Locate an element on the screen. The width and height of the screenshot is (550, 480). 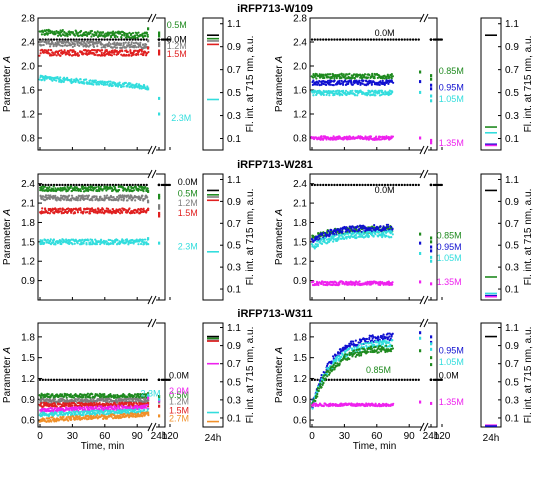
fluorescence-frame is located at coordinates (213, 84).